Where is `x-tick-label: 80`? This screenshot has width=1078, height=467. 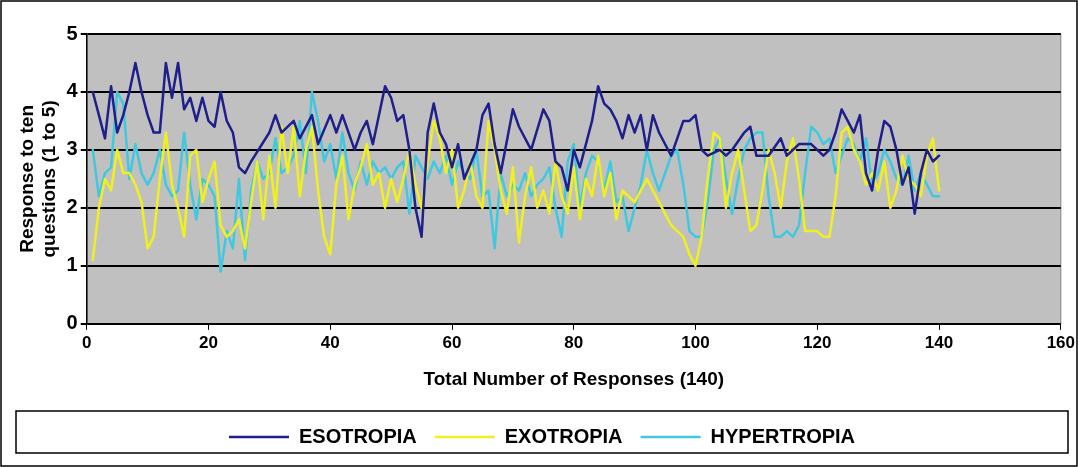 x-tick-label: 80 is located at coordinates (574, 342).